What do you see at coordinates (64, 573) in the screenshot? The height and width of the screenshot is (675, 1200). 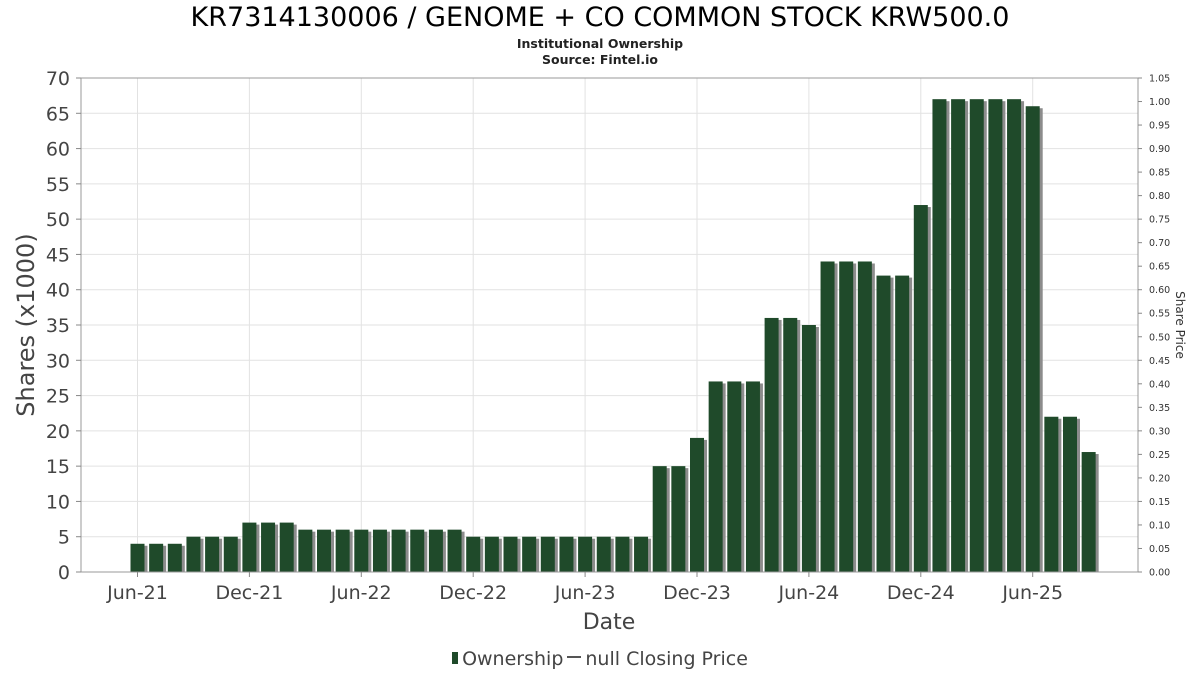 I see `y-tick-label: 0` at bounding box center [64, 573].